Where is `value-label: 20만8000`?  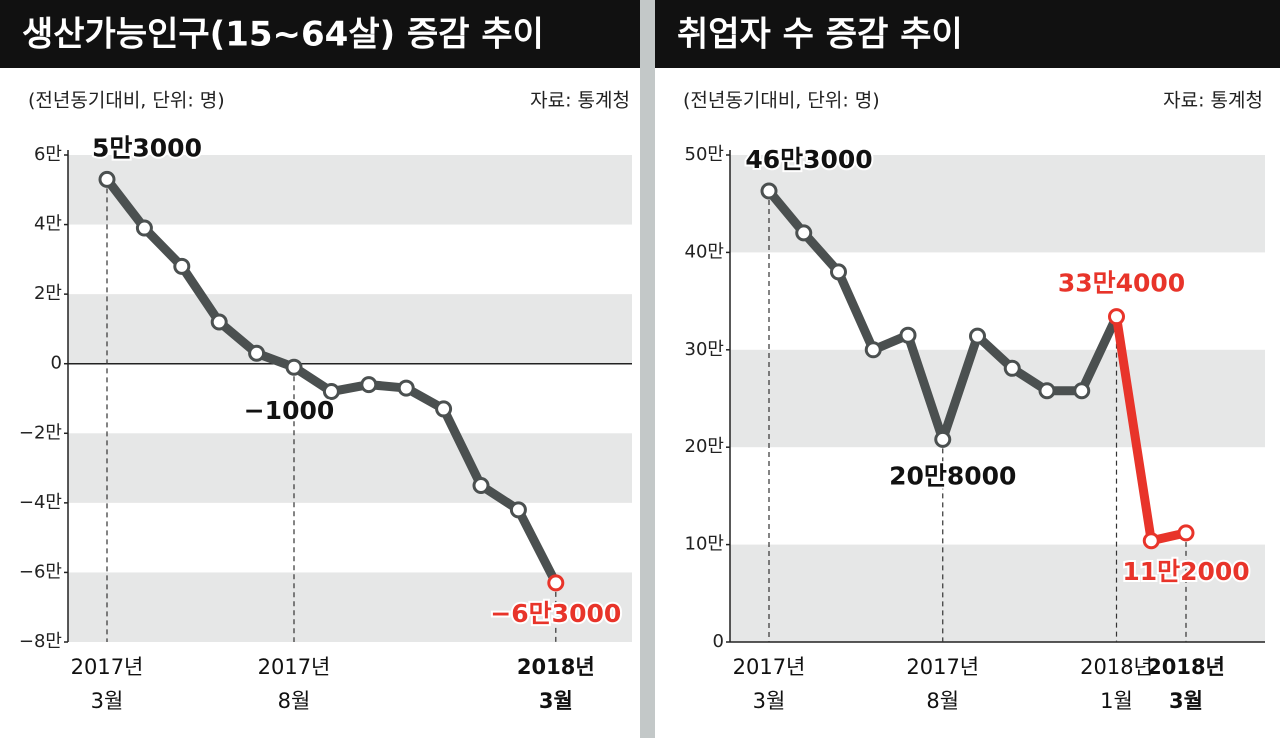 value-label: 20만8000 is located at coordinates (952, 475).